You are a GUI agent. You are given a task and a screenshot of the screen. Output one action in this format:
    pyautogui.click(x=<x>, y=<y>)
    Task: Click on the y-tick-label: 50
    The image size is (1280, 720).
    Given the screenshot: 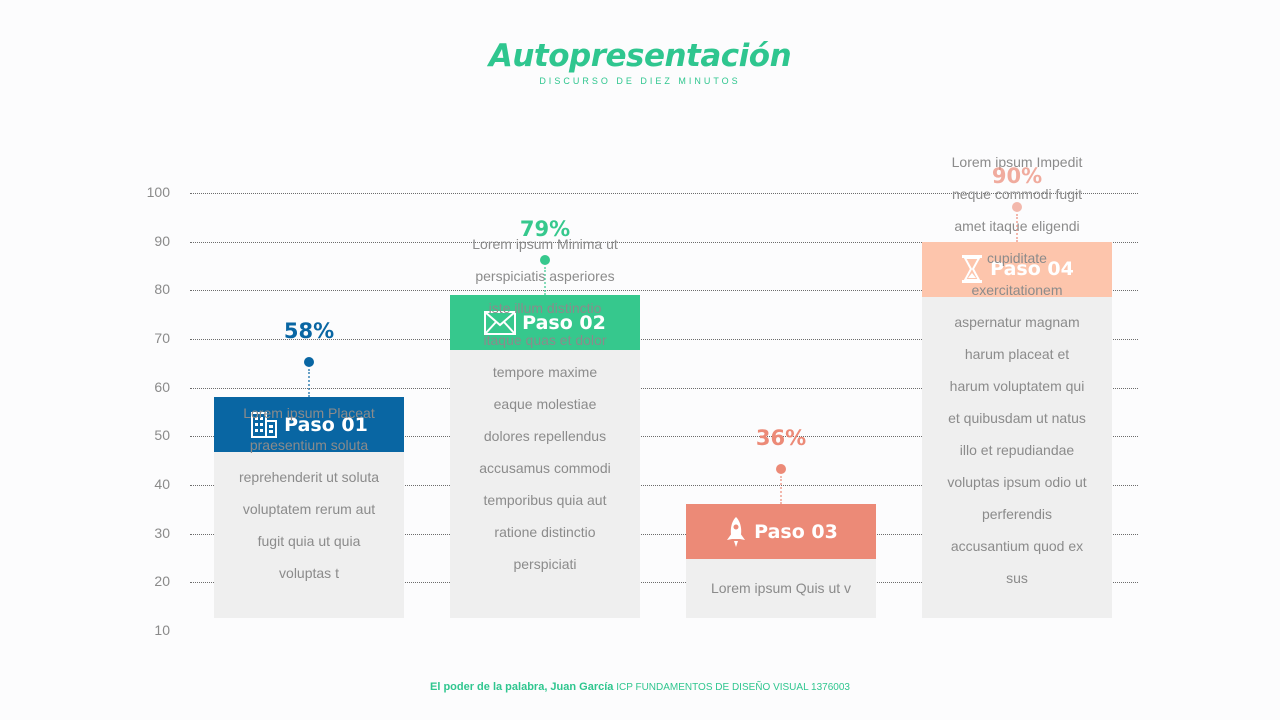 What is the action you would take?
    pyautogui.click(x=162, y=435)
    